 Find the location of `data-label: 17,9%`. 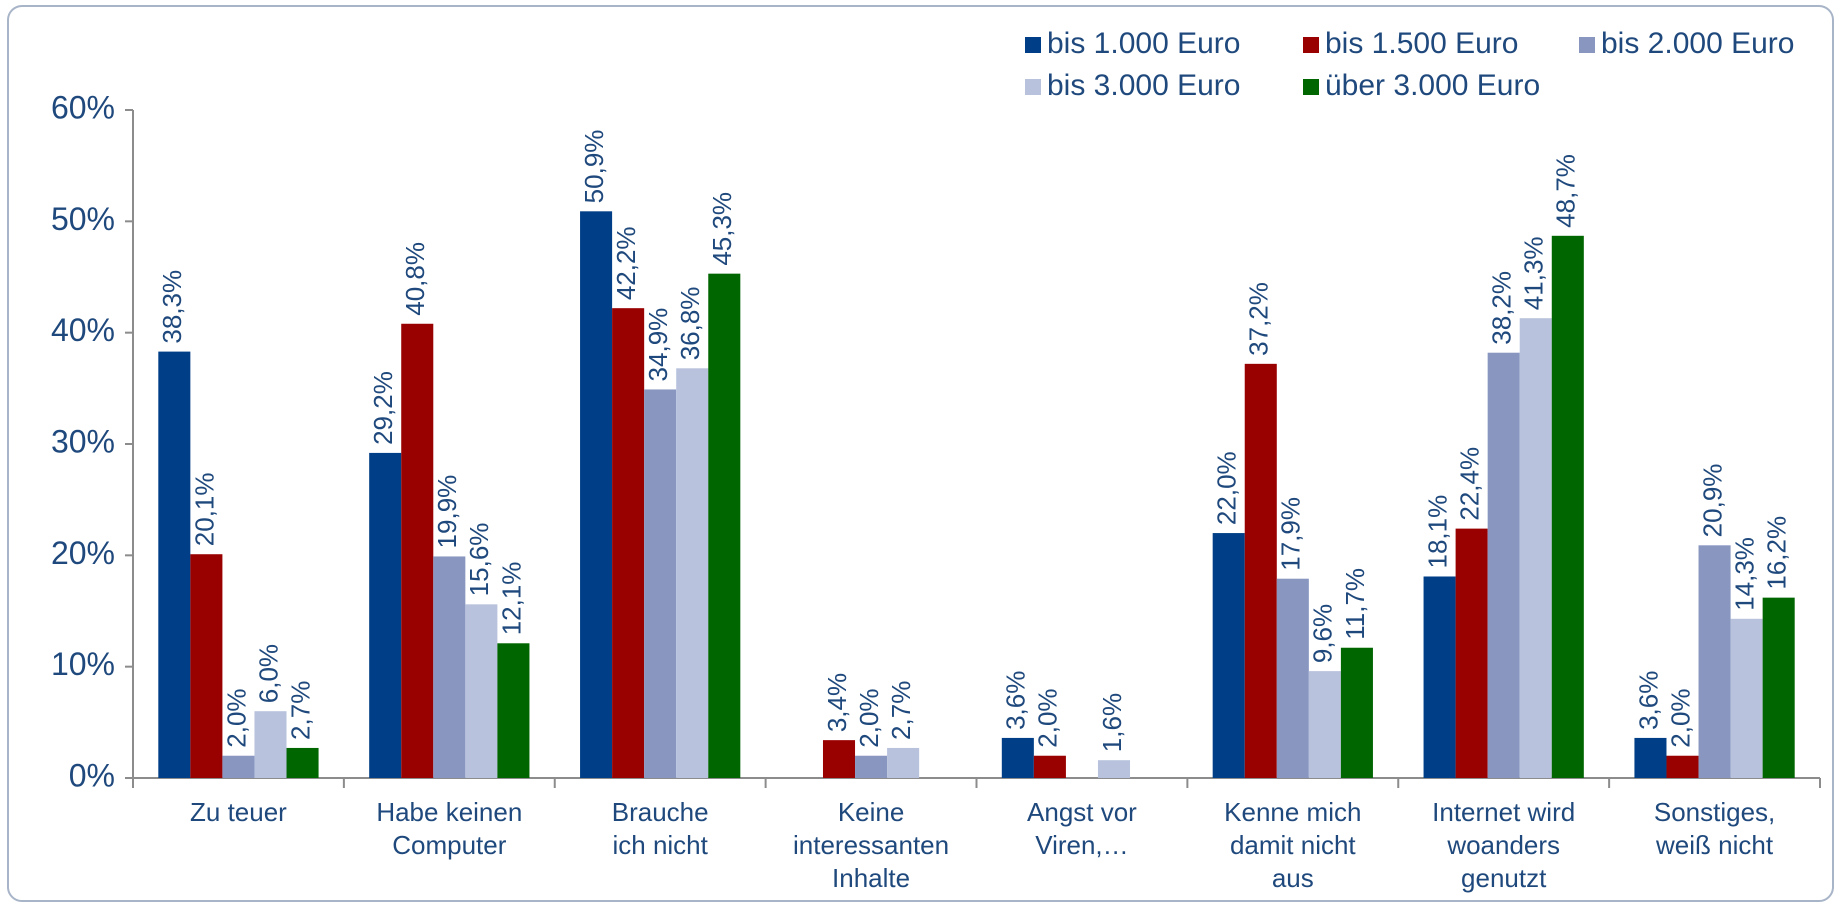

data-label: 17,9% is located at coordinates (1291, 534).